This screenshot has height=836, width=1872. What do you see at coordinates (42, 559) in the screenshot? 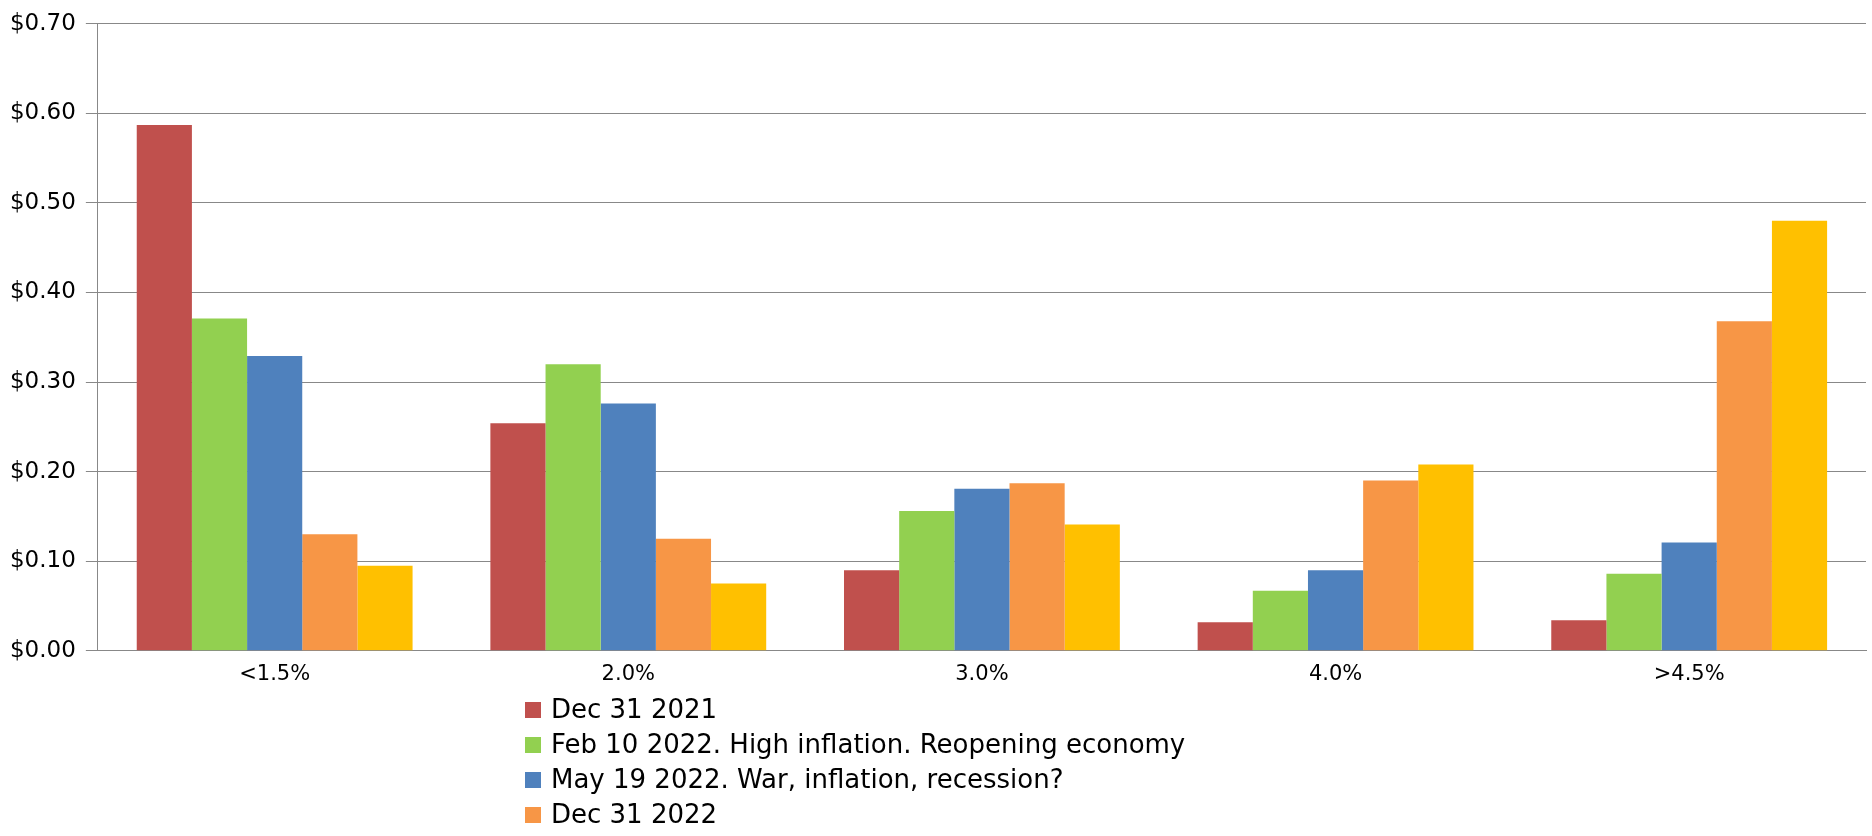
I see `y-tick-label: $0.10` at bounding box center [42, 559].